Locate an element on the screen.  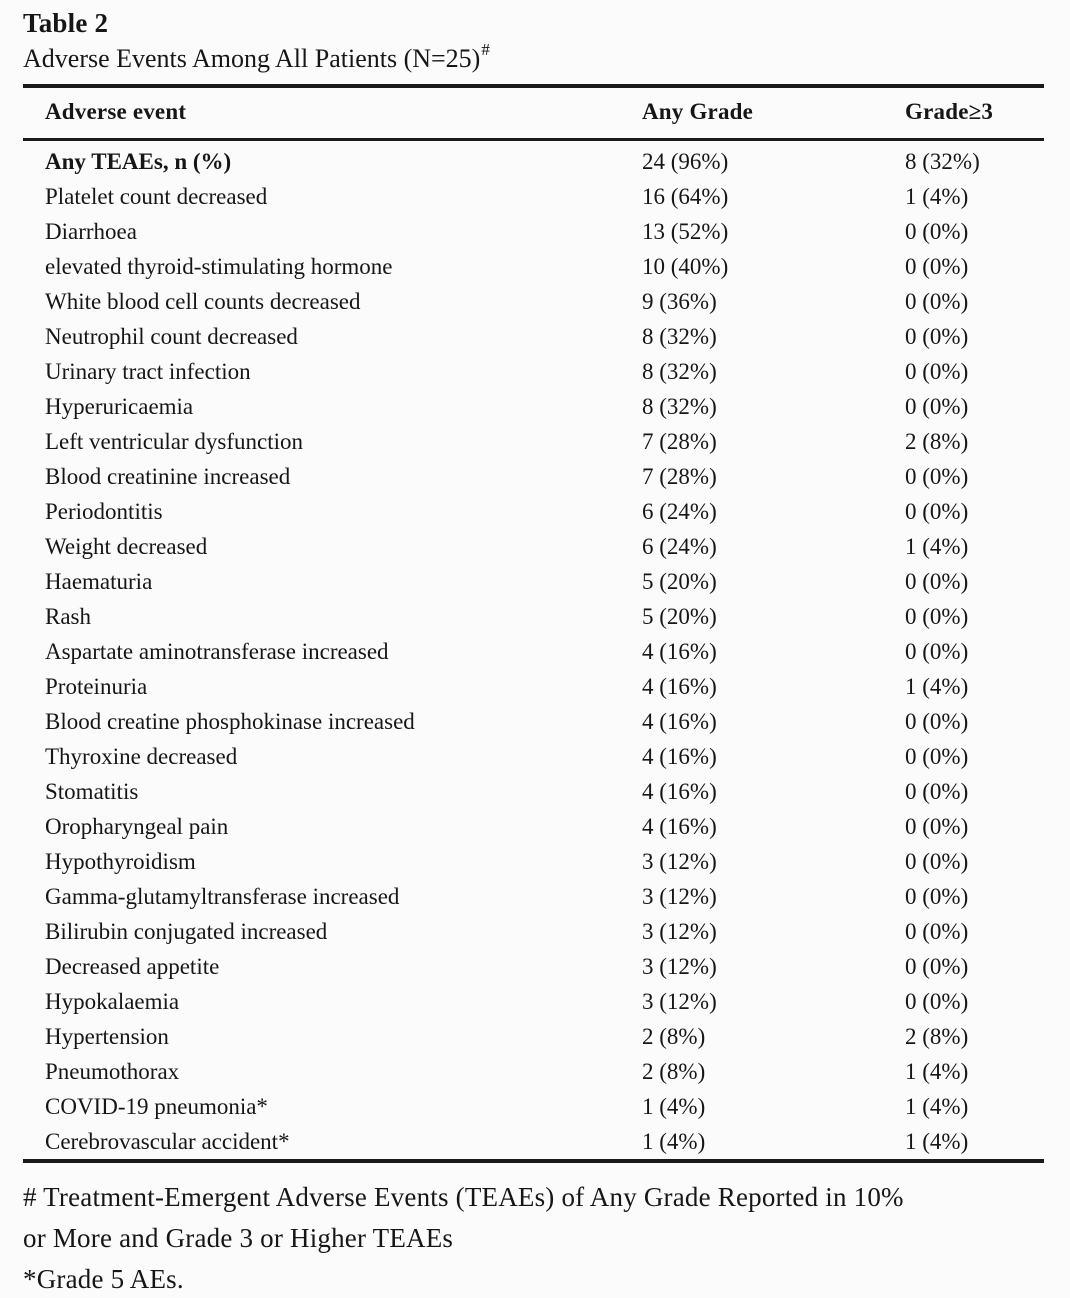
any-grade-cell: 16 (64%) is located at coordinates (685, 196).